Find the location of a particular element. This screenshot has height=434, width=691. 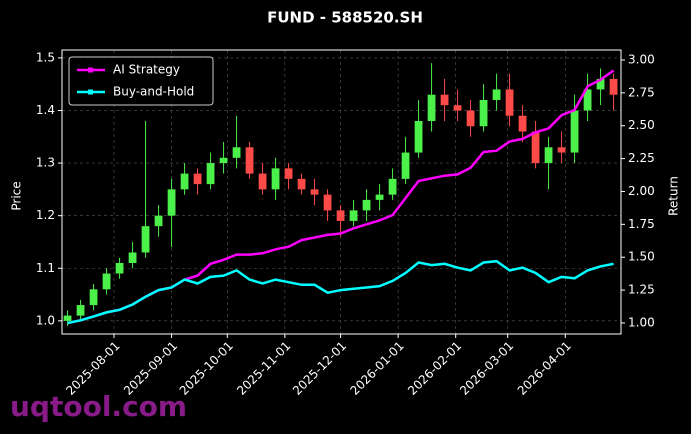

legend-label: Buy-and-Hold is located at coordinates (153, 92).